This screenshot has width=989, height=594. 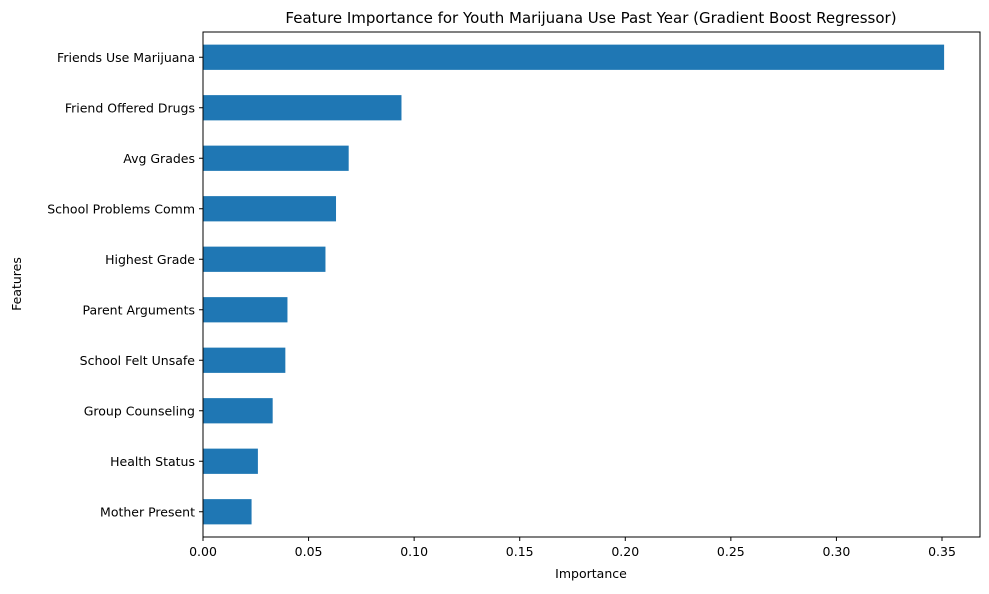 What do you see at coordinates (942, 551) in the screenshot?
I see `x-tick-label: 0.35` at bounding box center [942, 551].